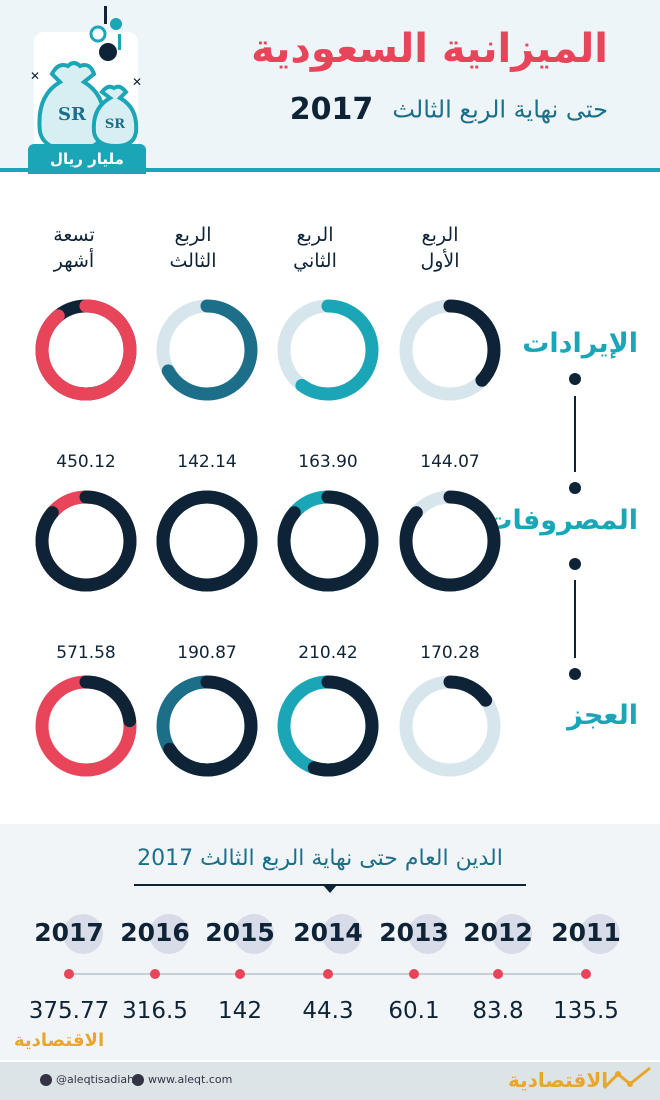 Image resolution: width=660 pixels, height=1100 pixels. I want to click on debt-timeline-chart, so click(341, 946).